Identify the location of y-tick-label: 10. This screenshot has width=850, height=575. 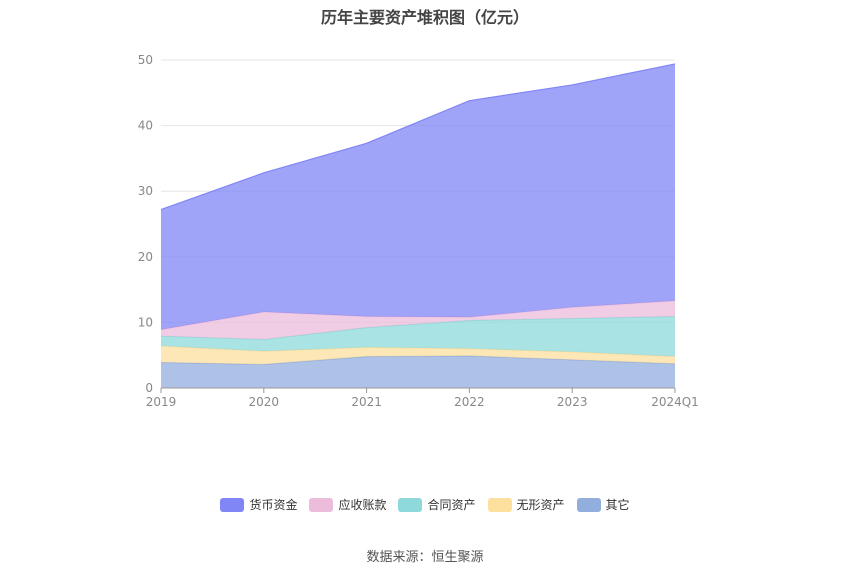
(145, 322).